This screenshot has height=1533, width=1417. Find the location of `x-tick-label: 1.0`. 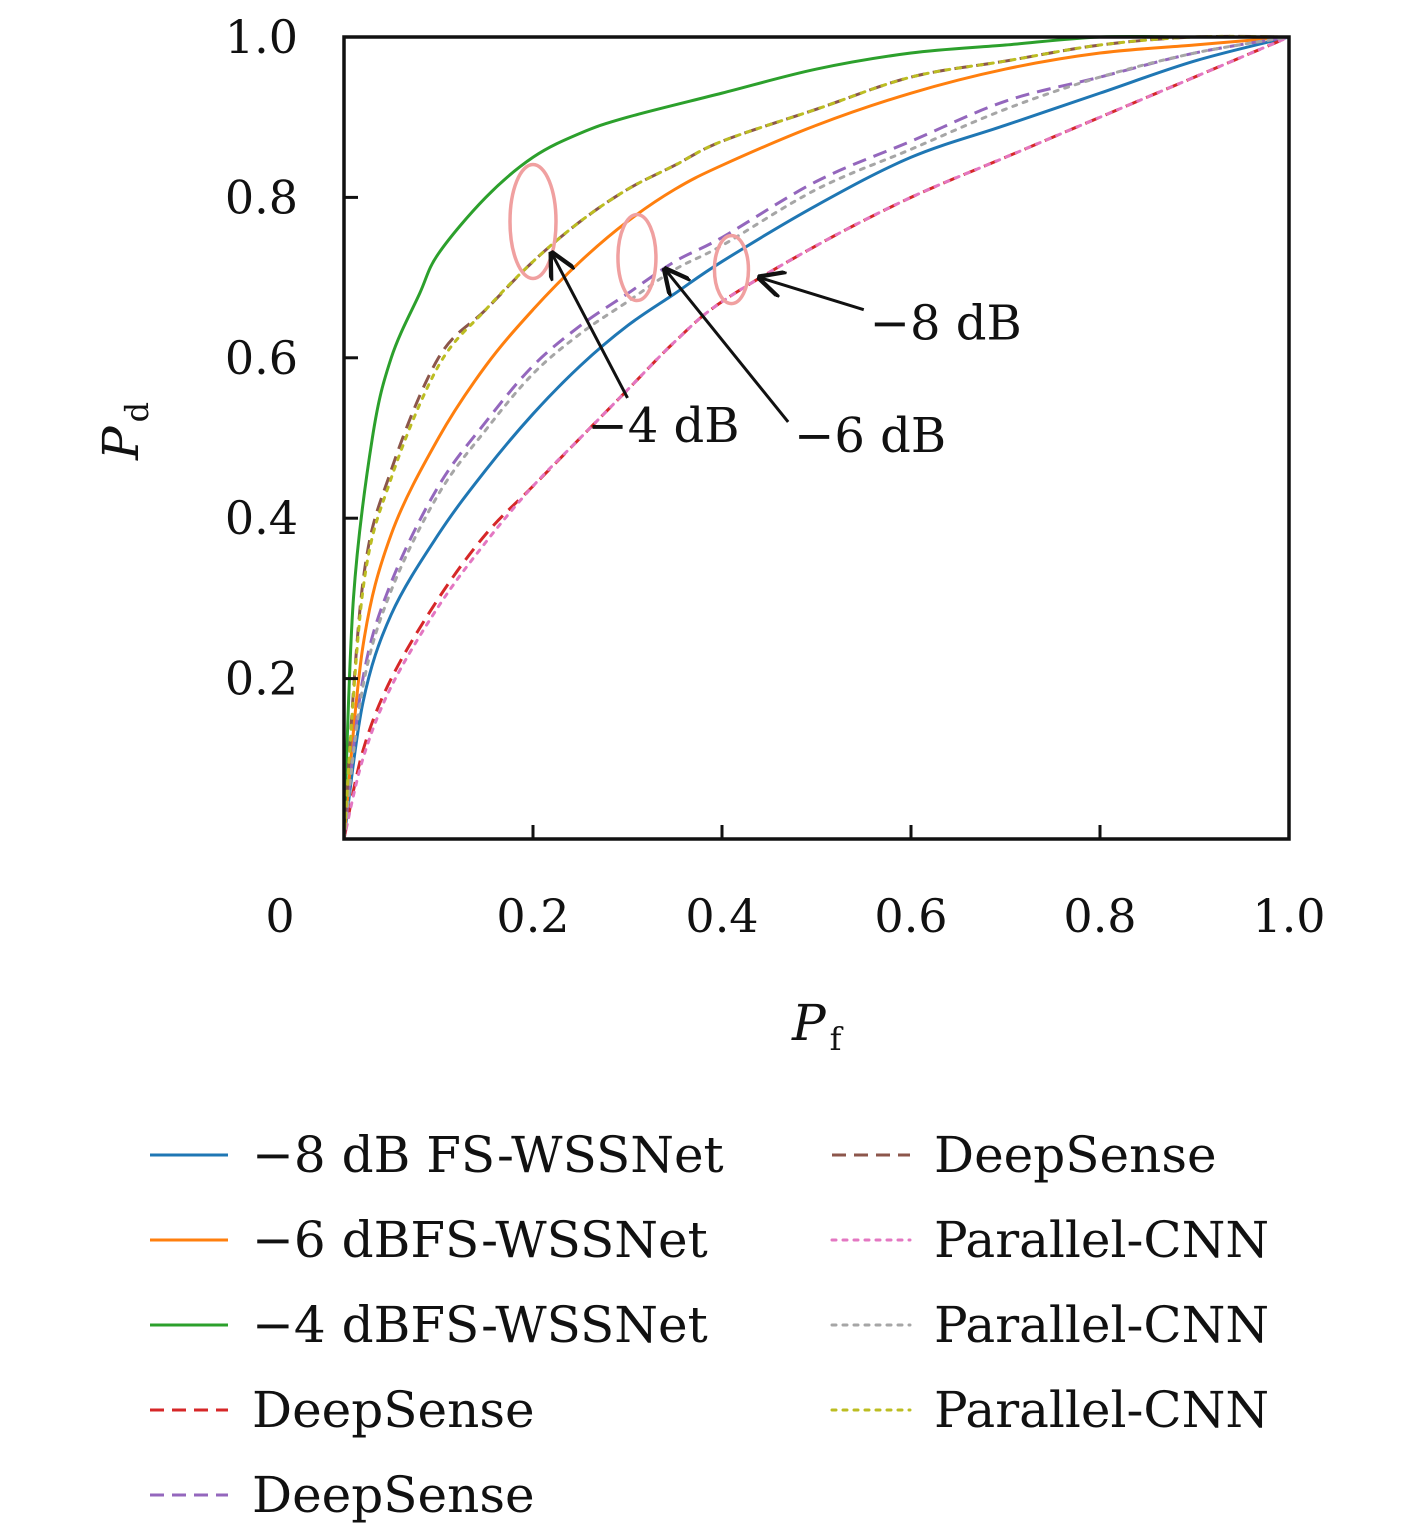

x-tick-label: 1.0 is located at coordinates (1288, 916).